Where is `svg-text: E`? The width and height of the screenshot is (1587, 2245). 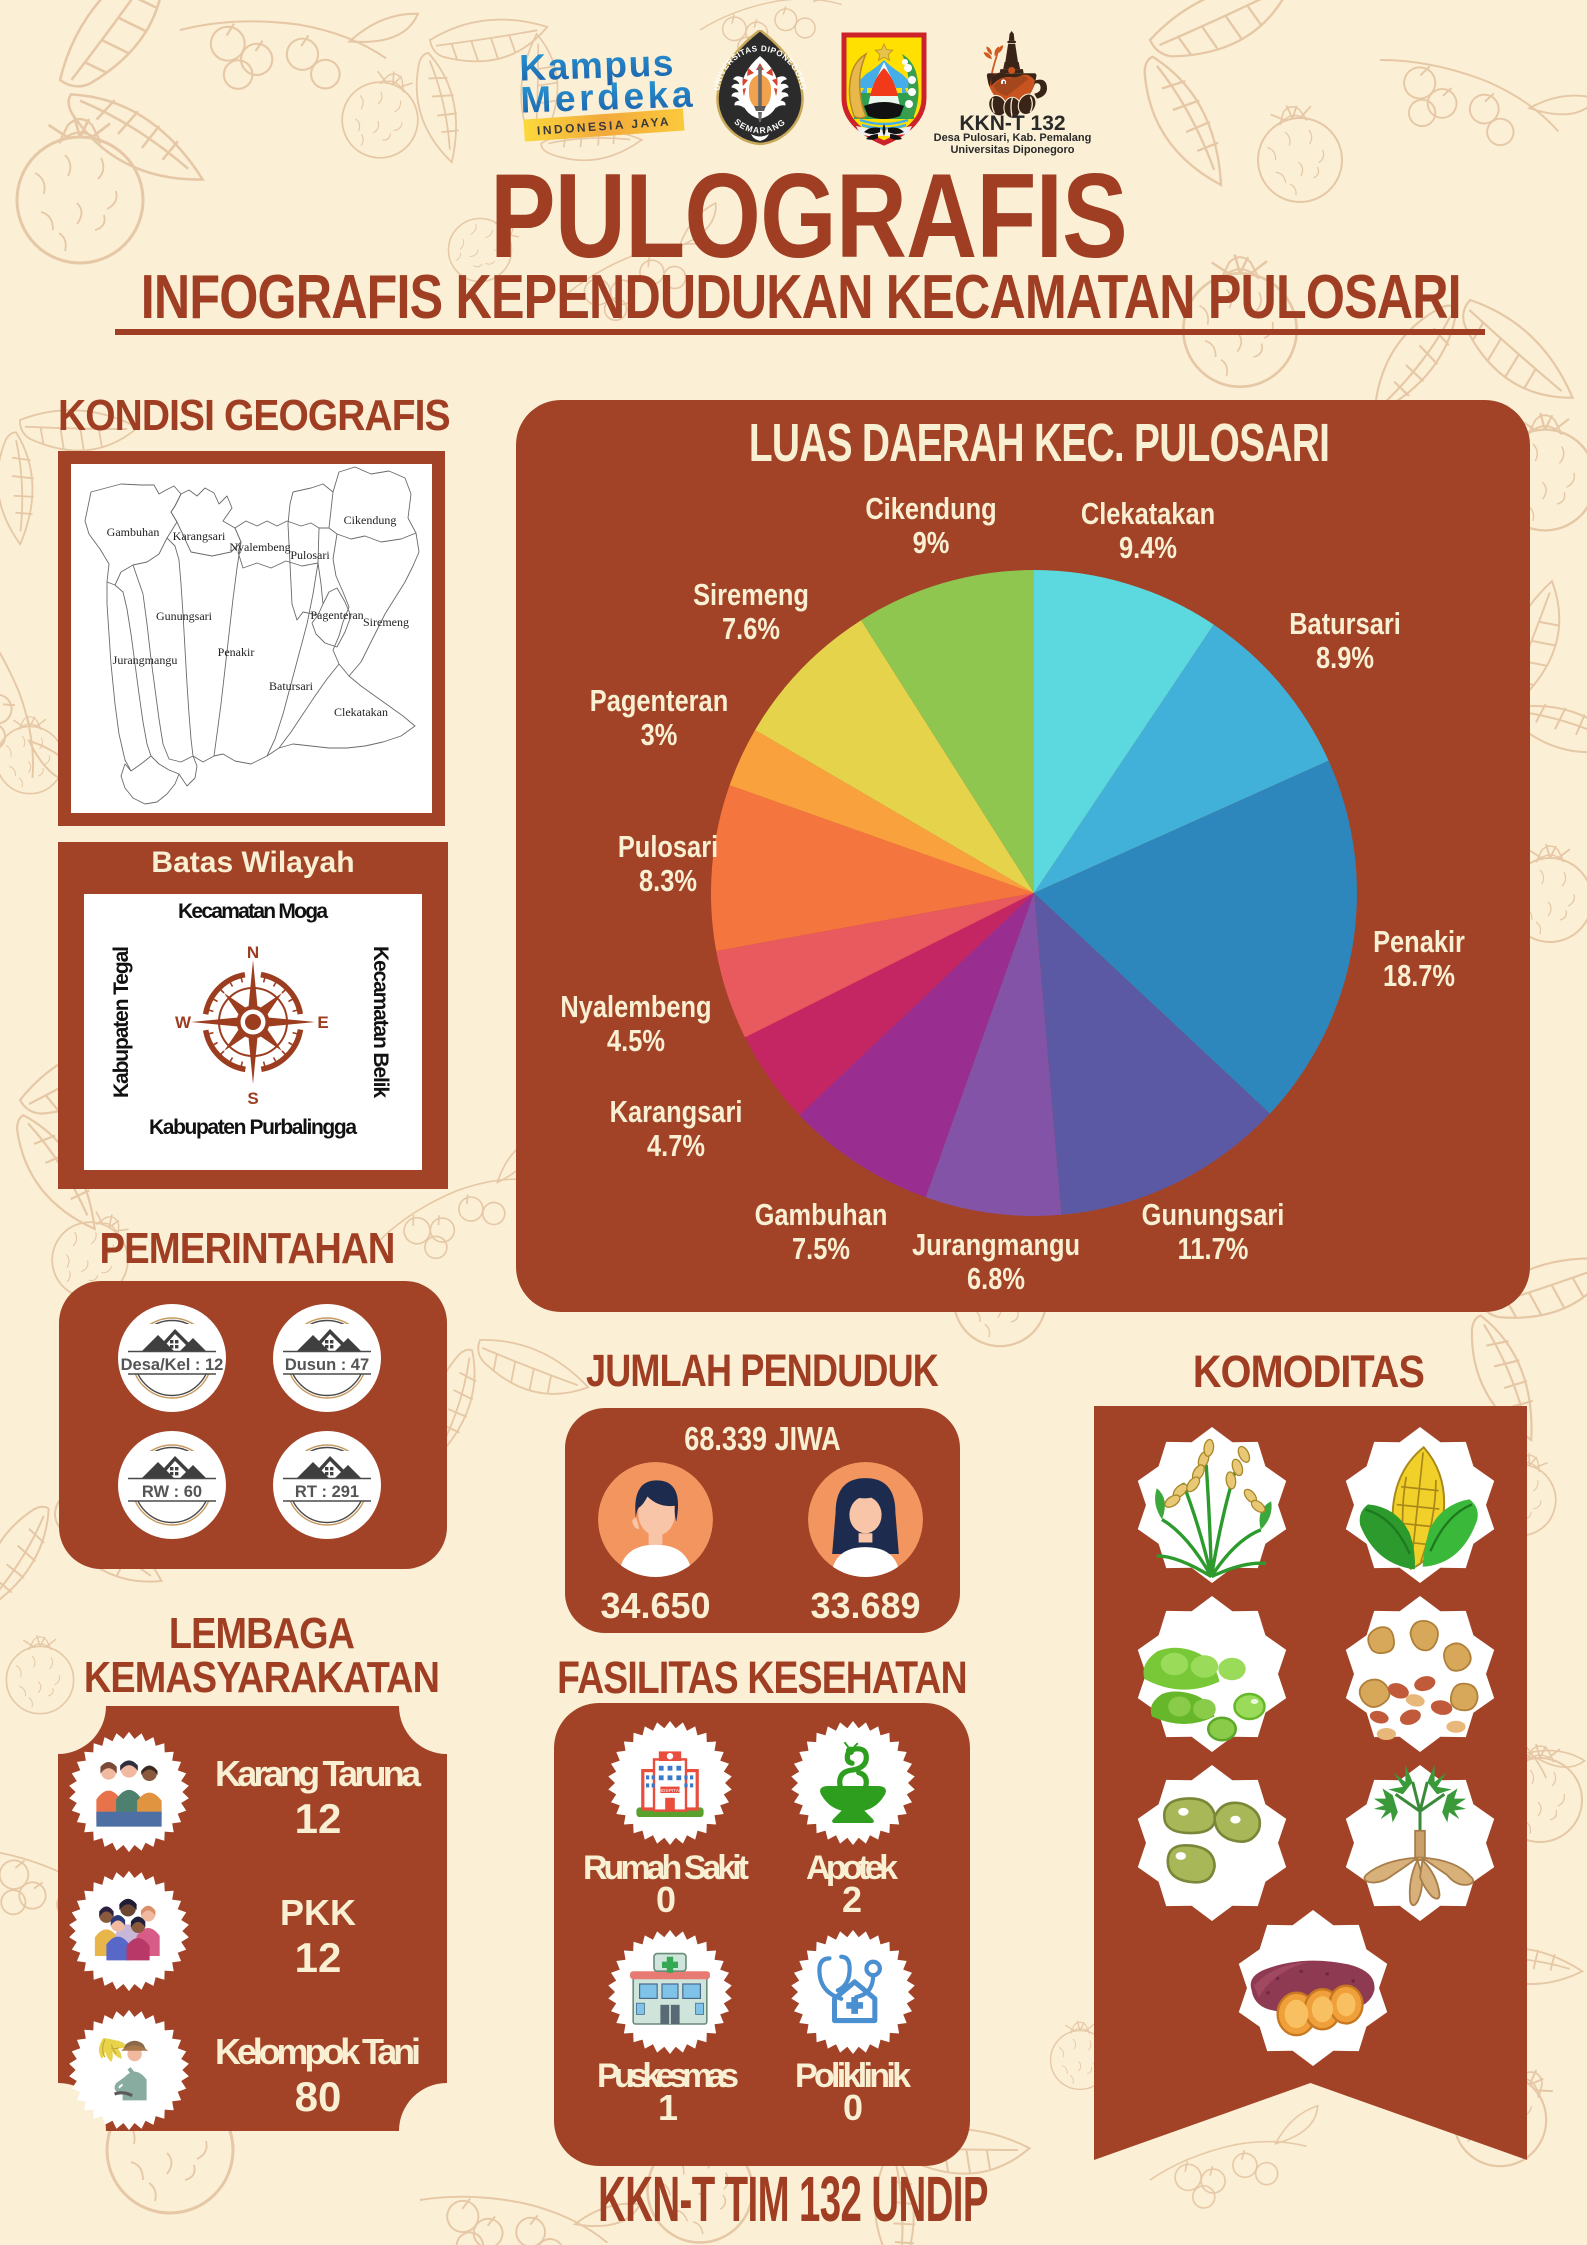 svg-text: E is located at coordinates (322, 1022).